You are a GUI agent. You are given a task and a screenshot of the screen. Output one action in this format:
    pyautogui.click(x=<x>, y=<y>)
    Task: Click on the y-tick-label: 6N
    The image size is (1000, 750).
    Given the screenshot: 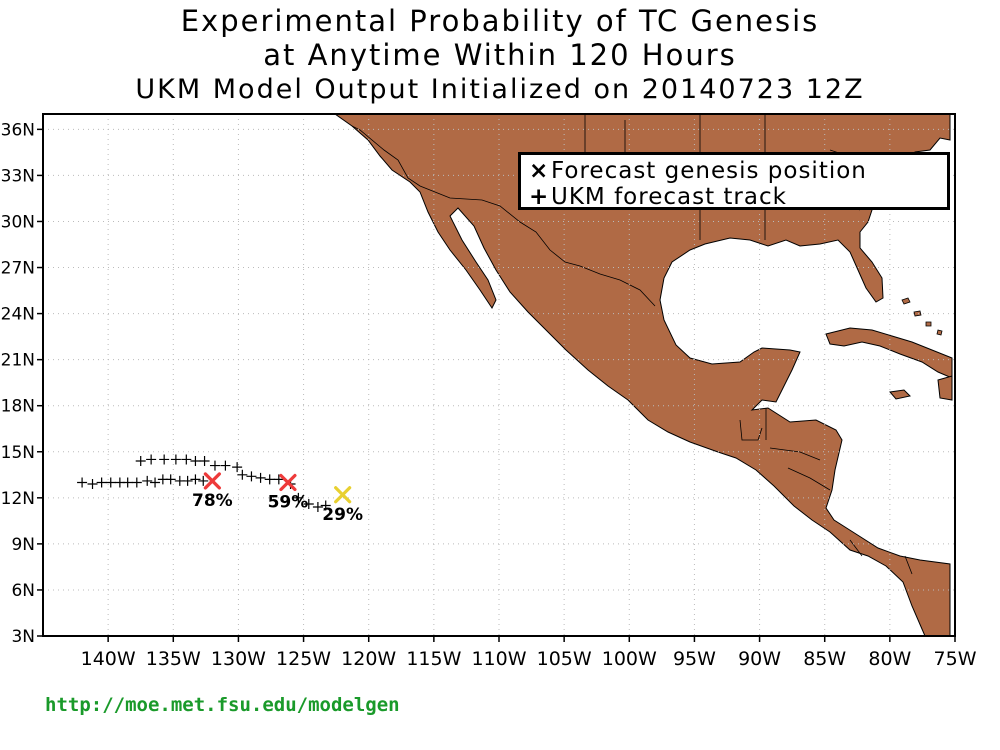 What is the action you would take?
    pyautogui.click(x=23, y=591)
    